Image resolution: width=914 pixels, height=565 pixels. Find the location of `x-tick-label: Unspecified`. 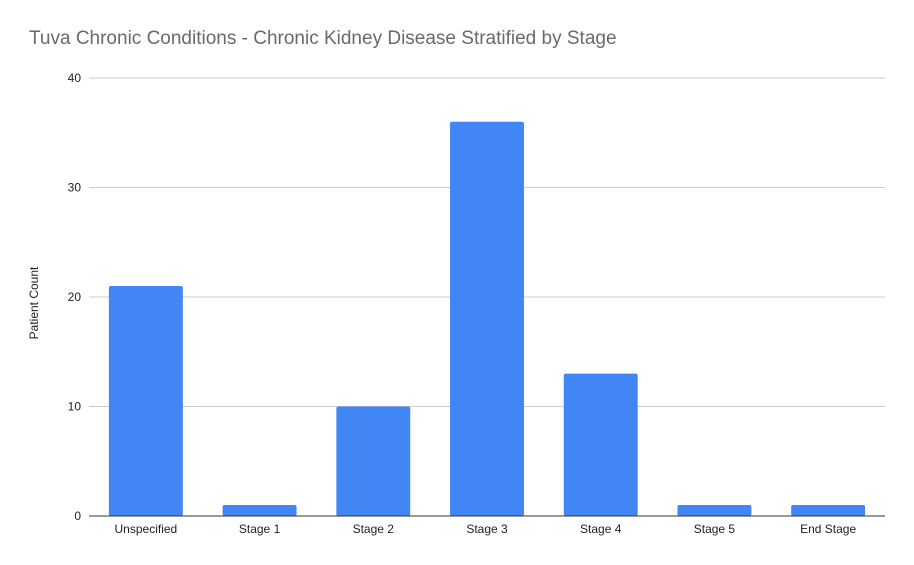

x-tick-label: Unspecified is located at coordinates (146, 529).